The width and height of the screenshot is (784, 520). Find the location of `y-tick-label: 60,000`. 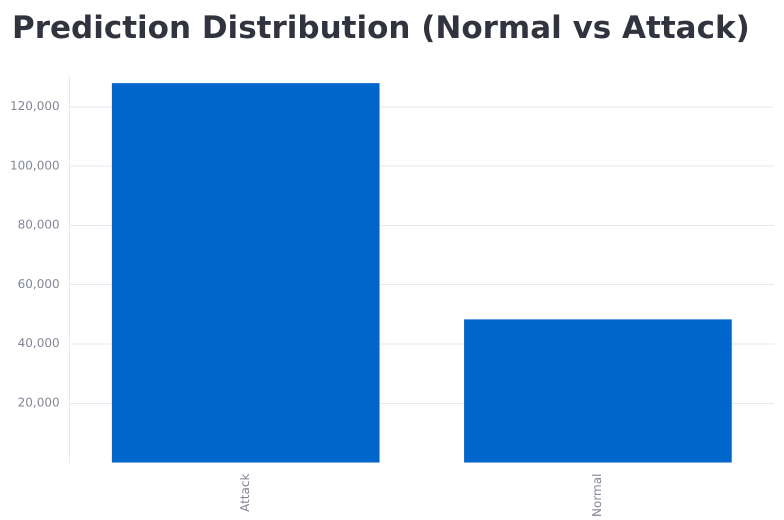

y-tick-label: 60,000 is located at coordinates (39, 283).